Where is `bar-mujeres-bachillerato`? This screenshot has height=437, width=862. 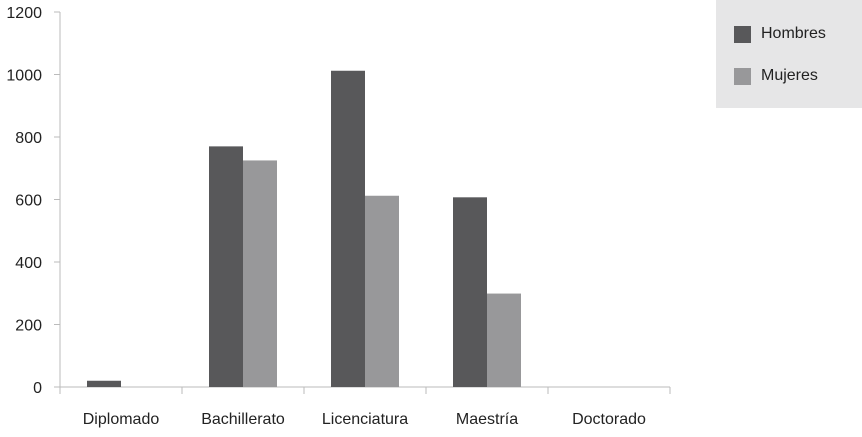
bar-mujeres-bachillerato is located at coordinates (260, 273).